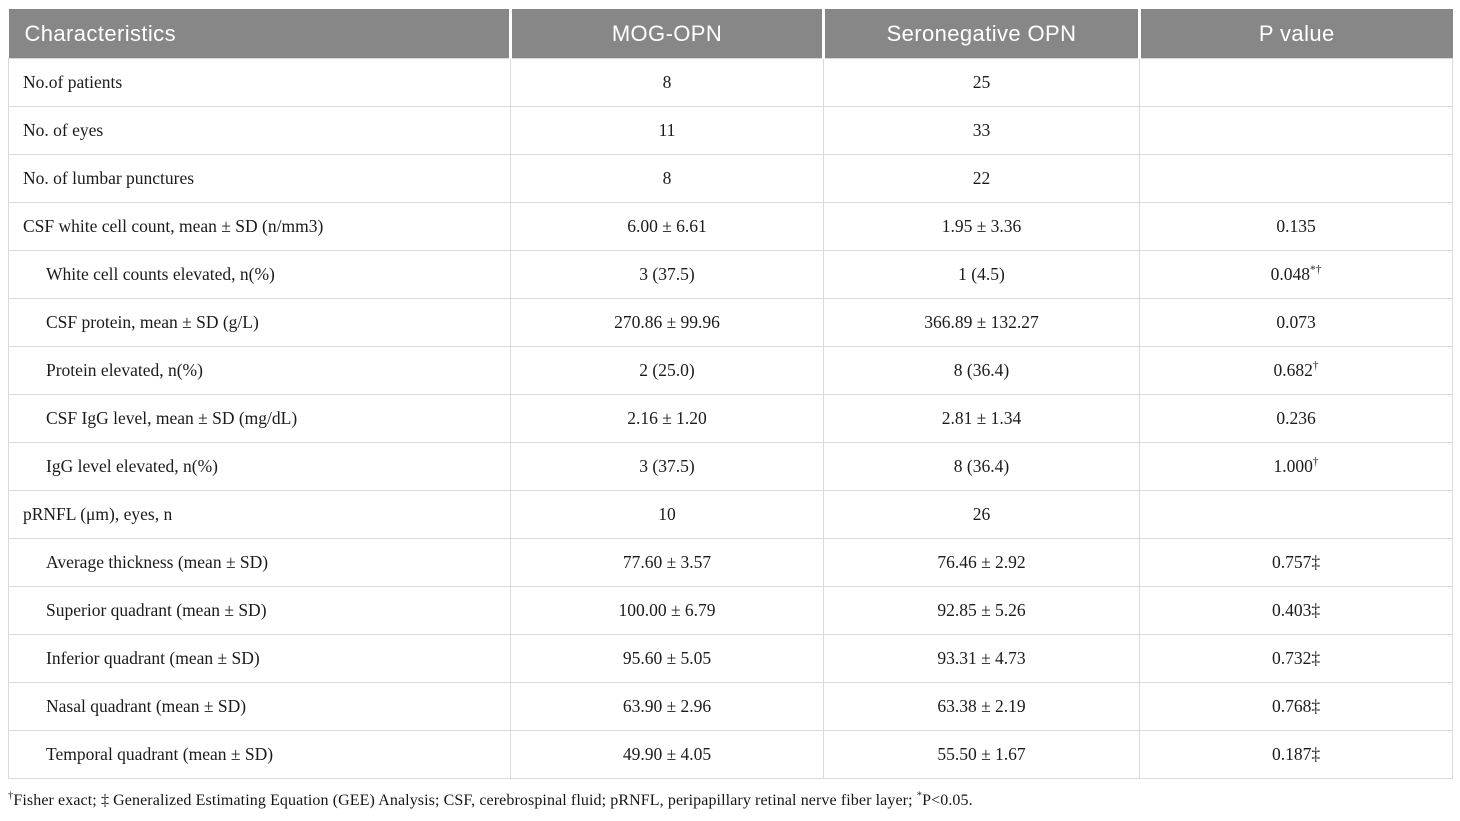 The width and height of the screenshot is (1460, 821). Describe the element at coordinates (259, 466) in the screenshot. I see `characteristic-cell: IgG level elevated, n(%)` at that location.